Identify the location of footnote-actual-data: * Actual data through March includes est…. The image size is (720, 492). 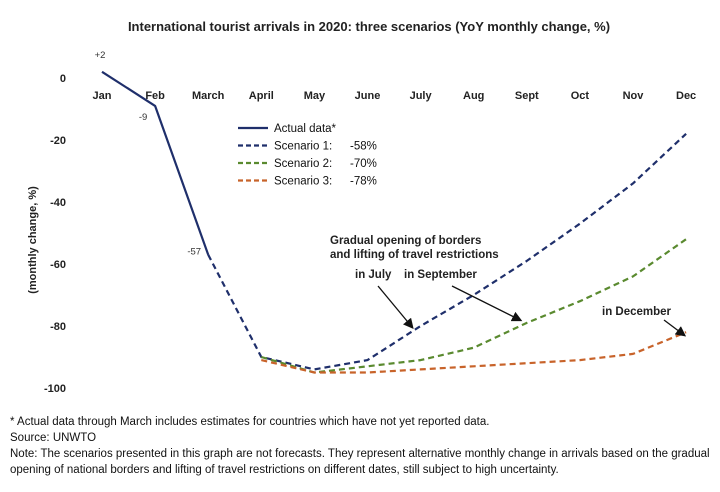
(250, 422).